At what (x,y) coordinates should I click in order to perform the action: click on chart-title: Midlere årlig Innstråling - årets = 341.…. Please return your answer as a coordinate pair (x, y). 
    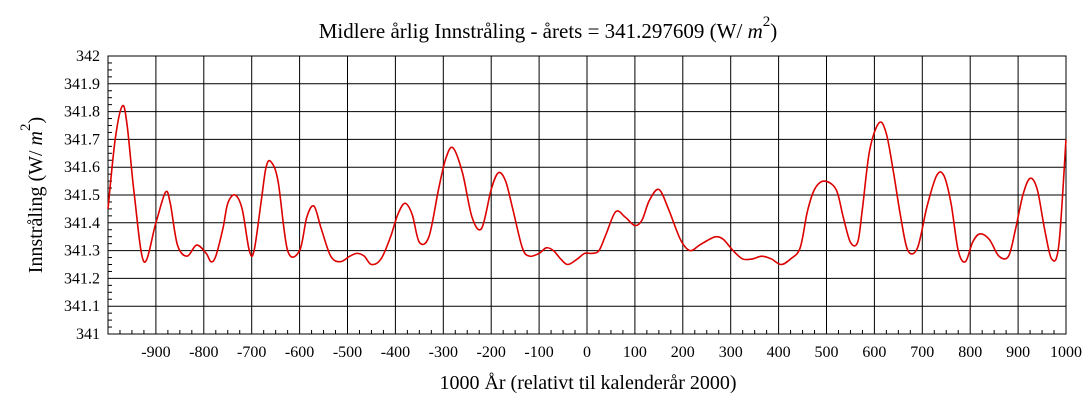
    Looking at the image, I should click on (548, 28).